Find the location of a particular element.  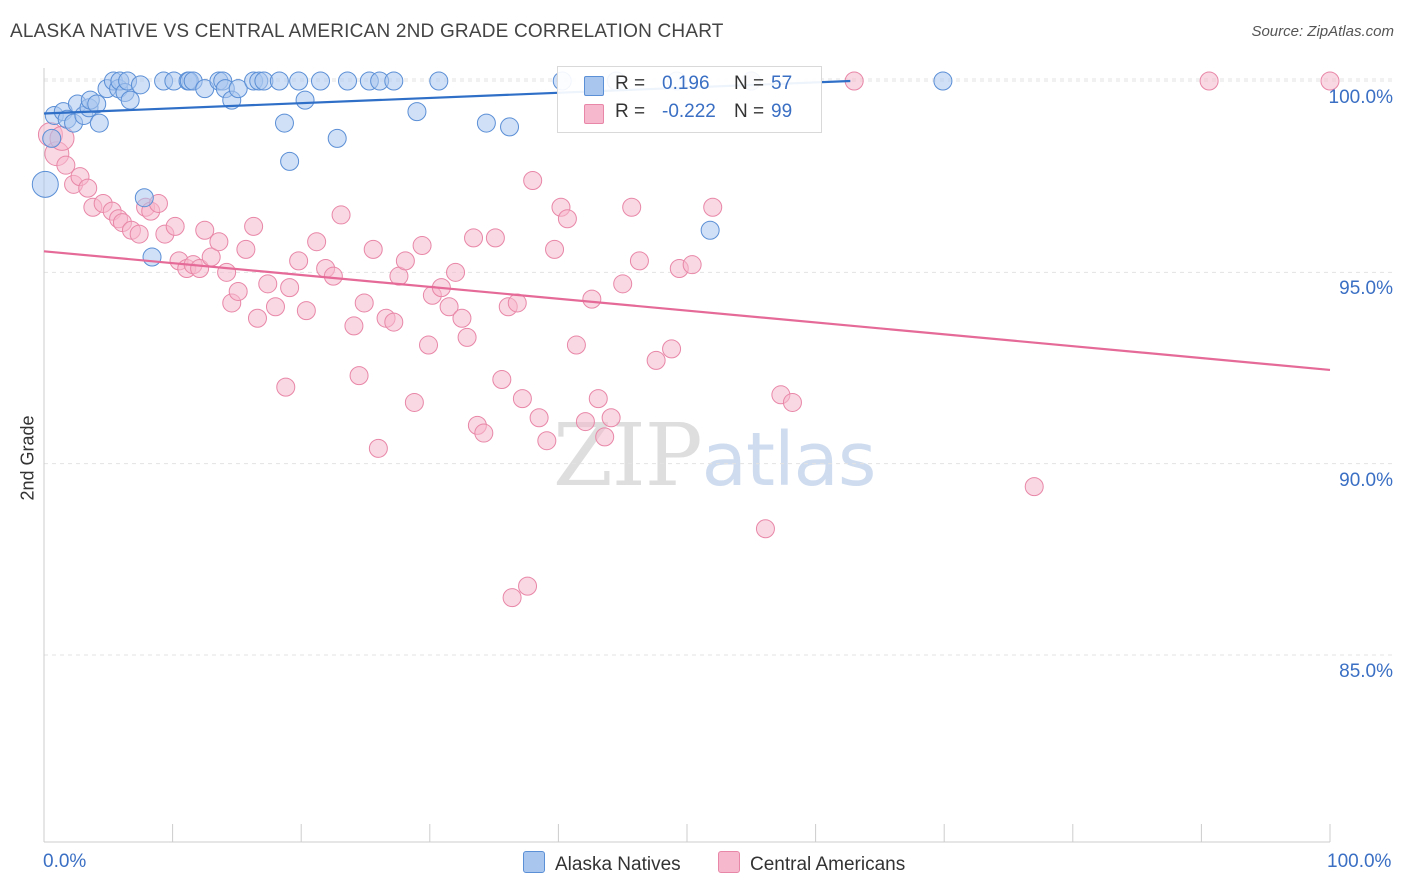

y-tick-label: 85.0% is located at coordinates (1366, 671).